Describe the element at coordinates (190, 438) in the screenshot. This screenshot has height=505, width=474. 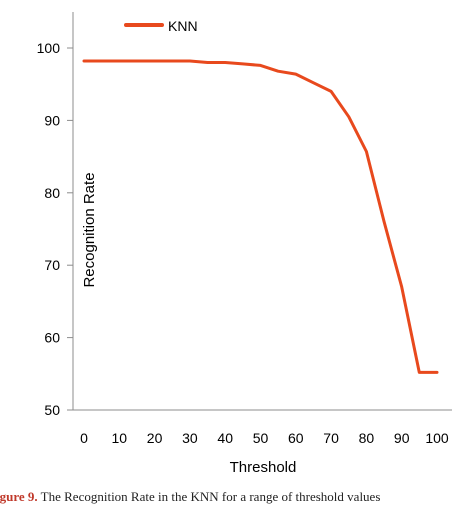
I see `x-tick-label: 30` at that location.